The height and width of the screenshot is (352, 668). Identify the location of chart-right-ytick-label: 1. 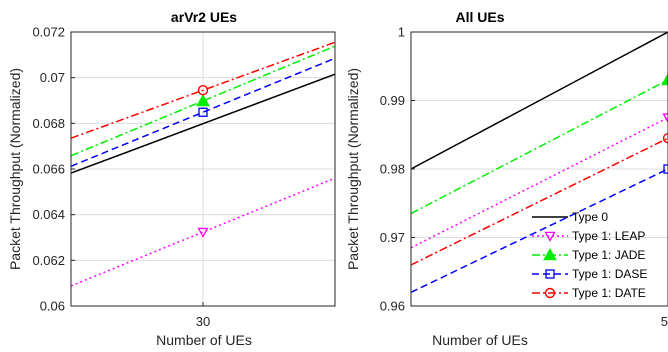
(401, 32).